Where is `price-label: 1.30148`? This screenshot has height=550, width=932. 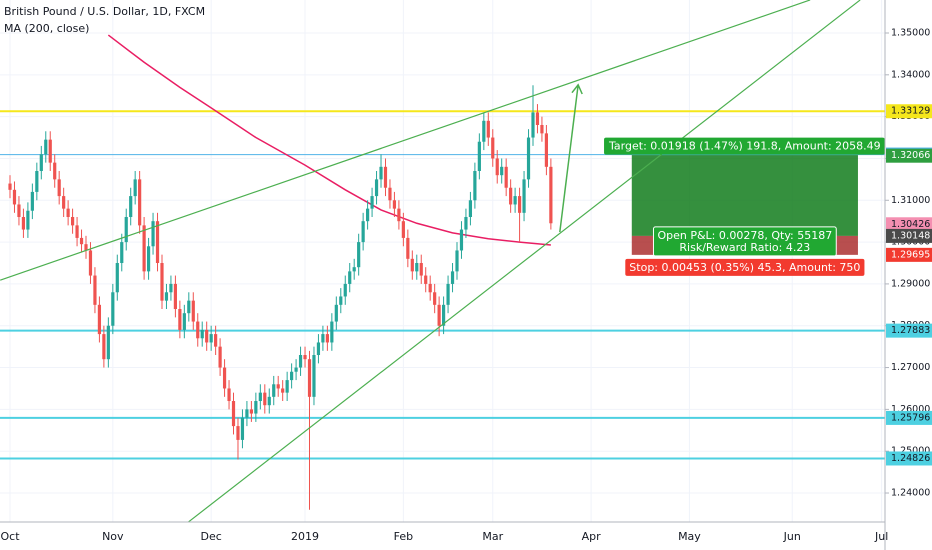 price-label: 1.30148 is located at coordinates (910, 235).